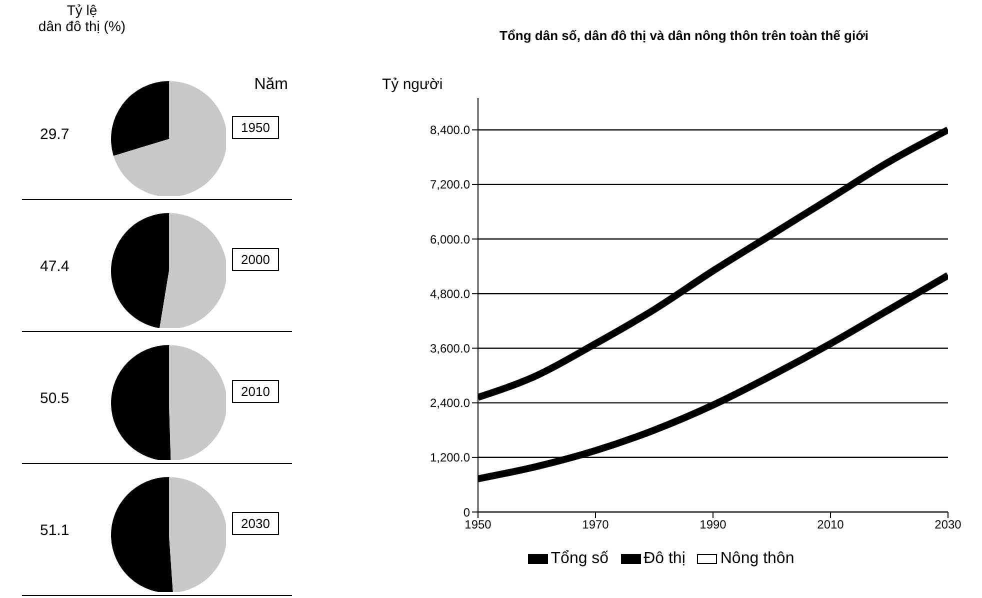  What do you see at coordinates (412, 84) in the screenshot?
I see `y-axis-title: Tỷ người` at bounding box center [412, 84].